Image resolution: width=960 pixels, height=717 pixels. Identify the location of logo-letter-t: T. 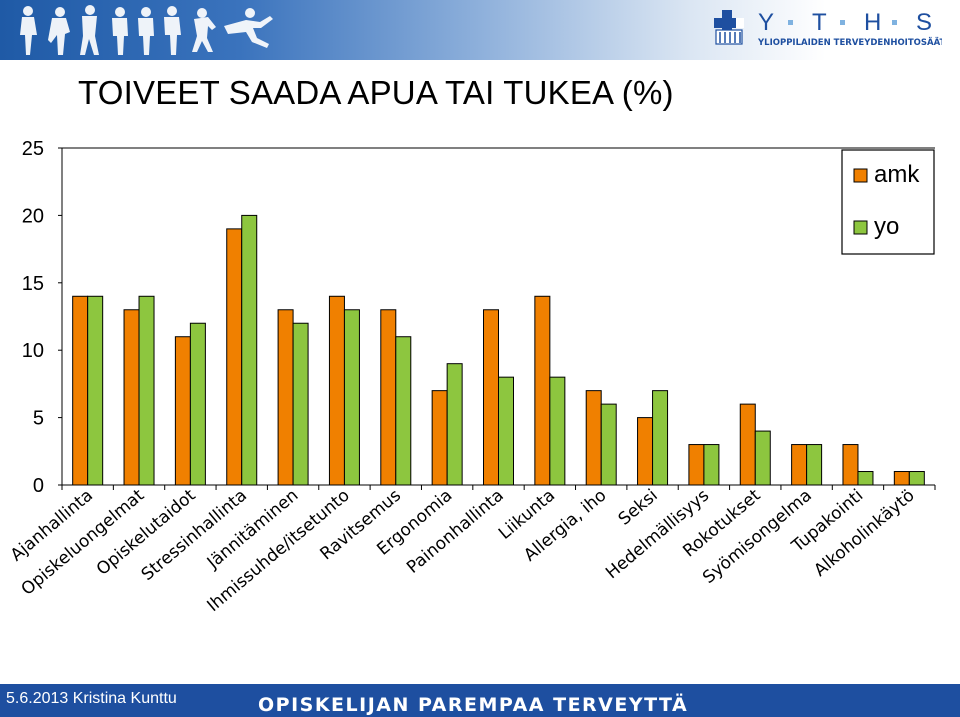
(819, 22).